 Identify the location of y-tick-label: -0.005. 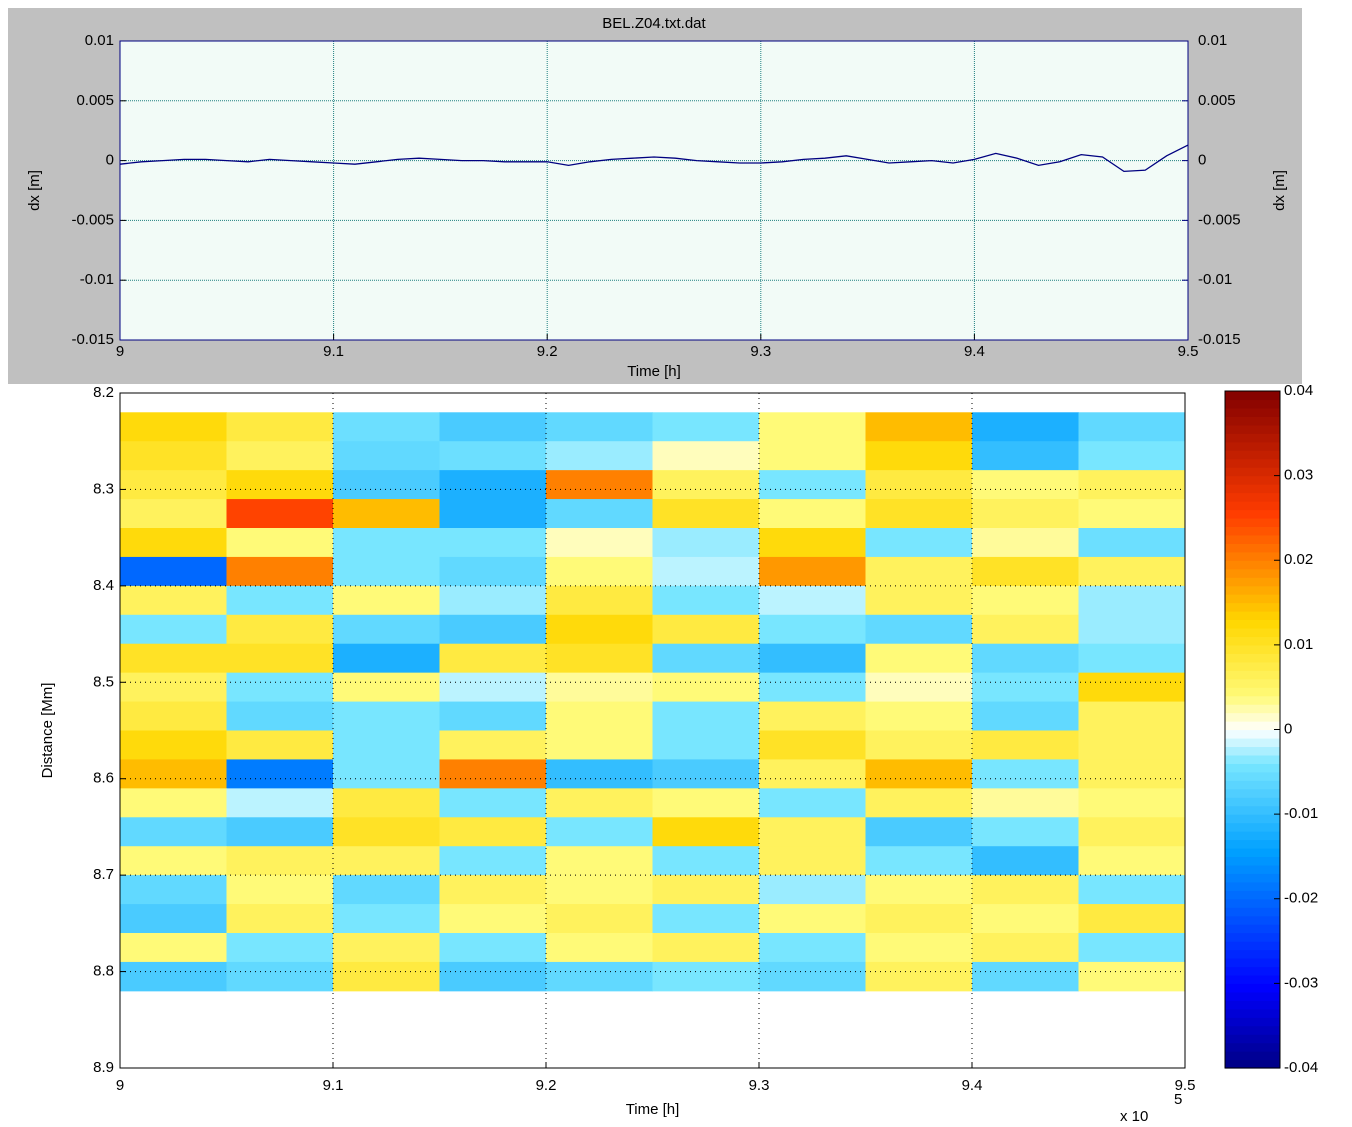
(92, 219).